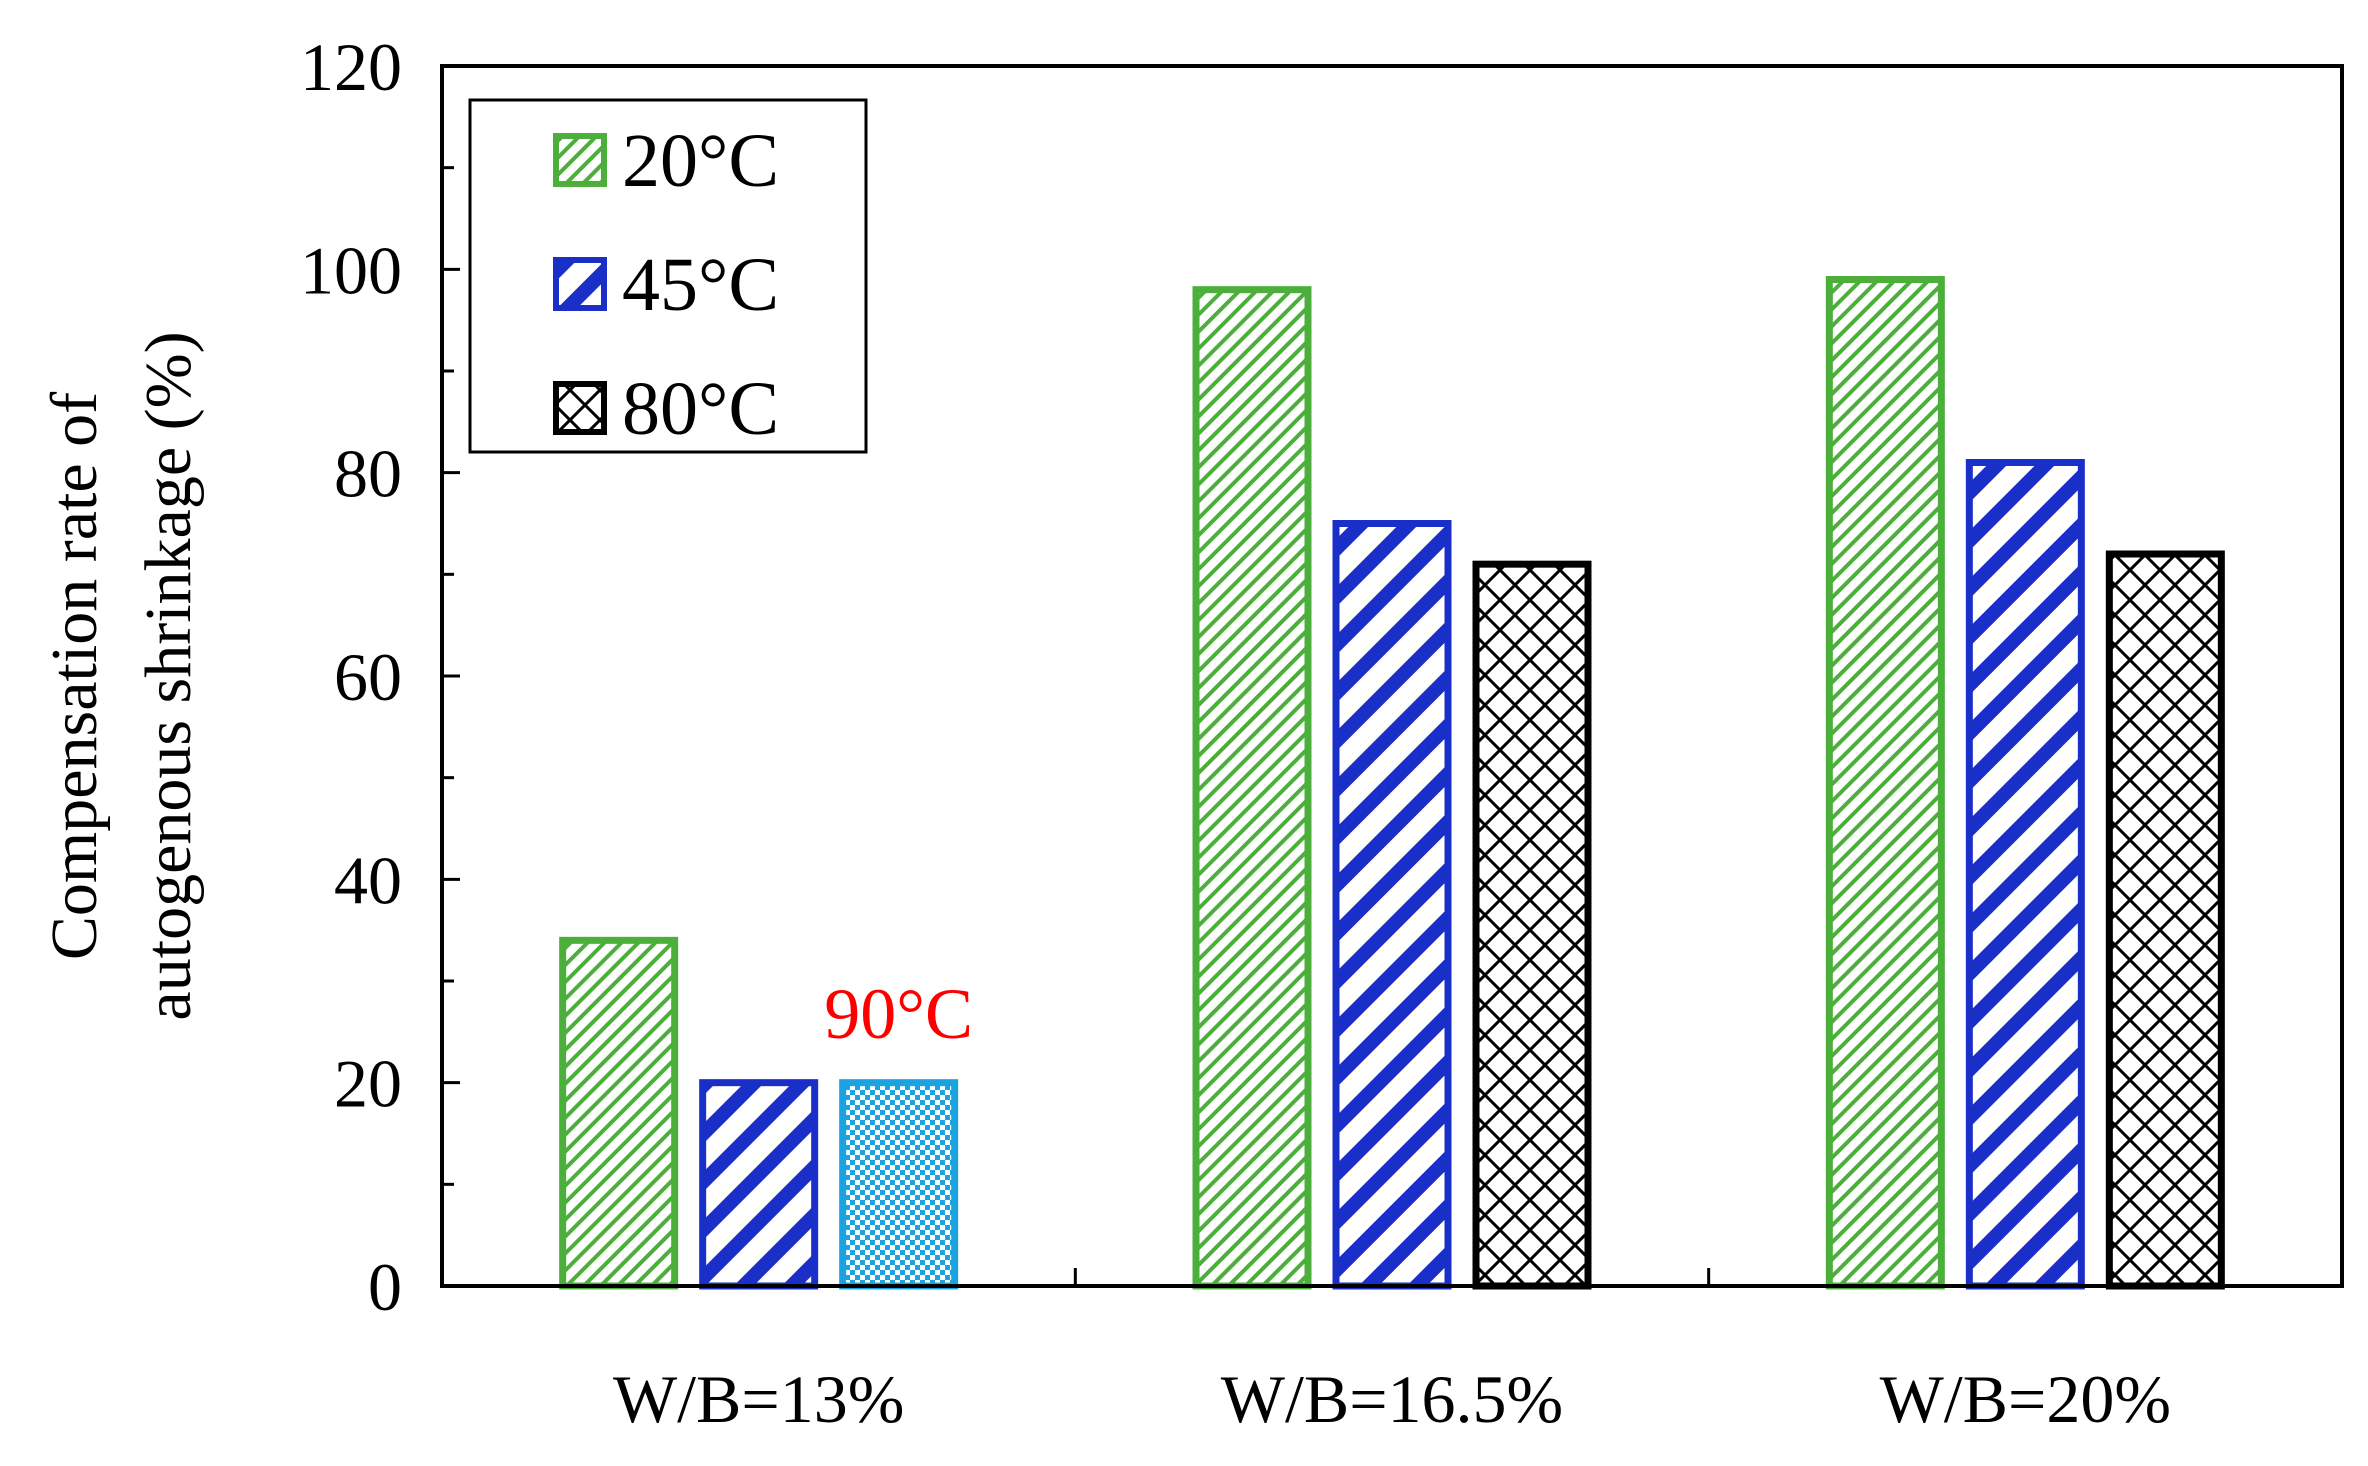 Image resolution: width=2368 pixels, height=1466 pixels. Describe the element at coordinates (368, 880) in the screenshot. I see `y-tick-label: 40` at that location.